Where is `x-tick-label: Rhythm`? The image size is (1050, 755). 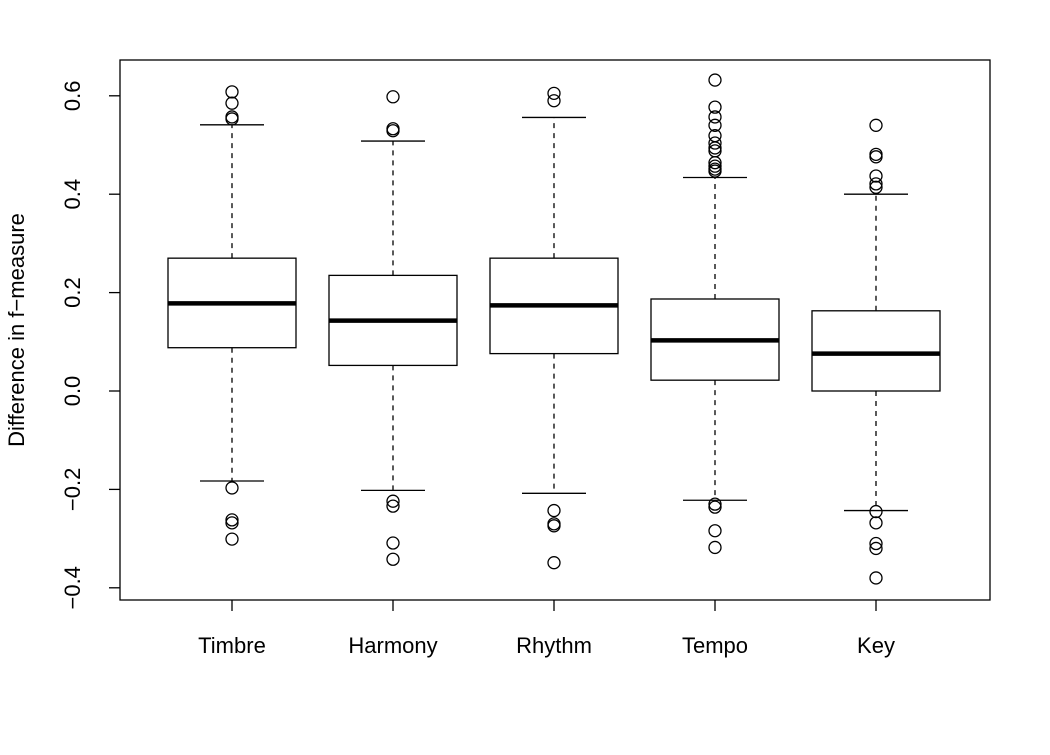 x-tick-label: Rhythm is located at coordinates (554, 645).